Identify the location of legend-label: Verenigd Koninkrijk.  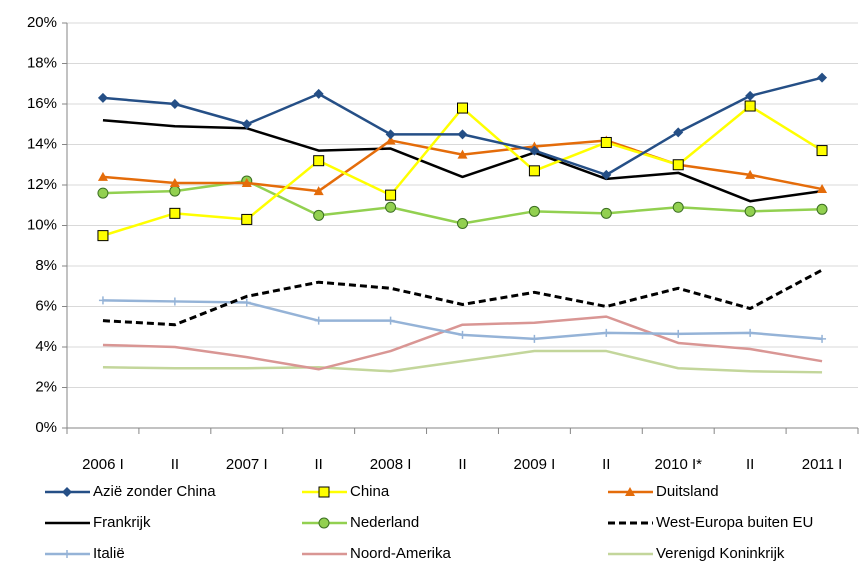
(720, 553).